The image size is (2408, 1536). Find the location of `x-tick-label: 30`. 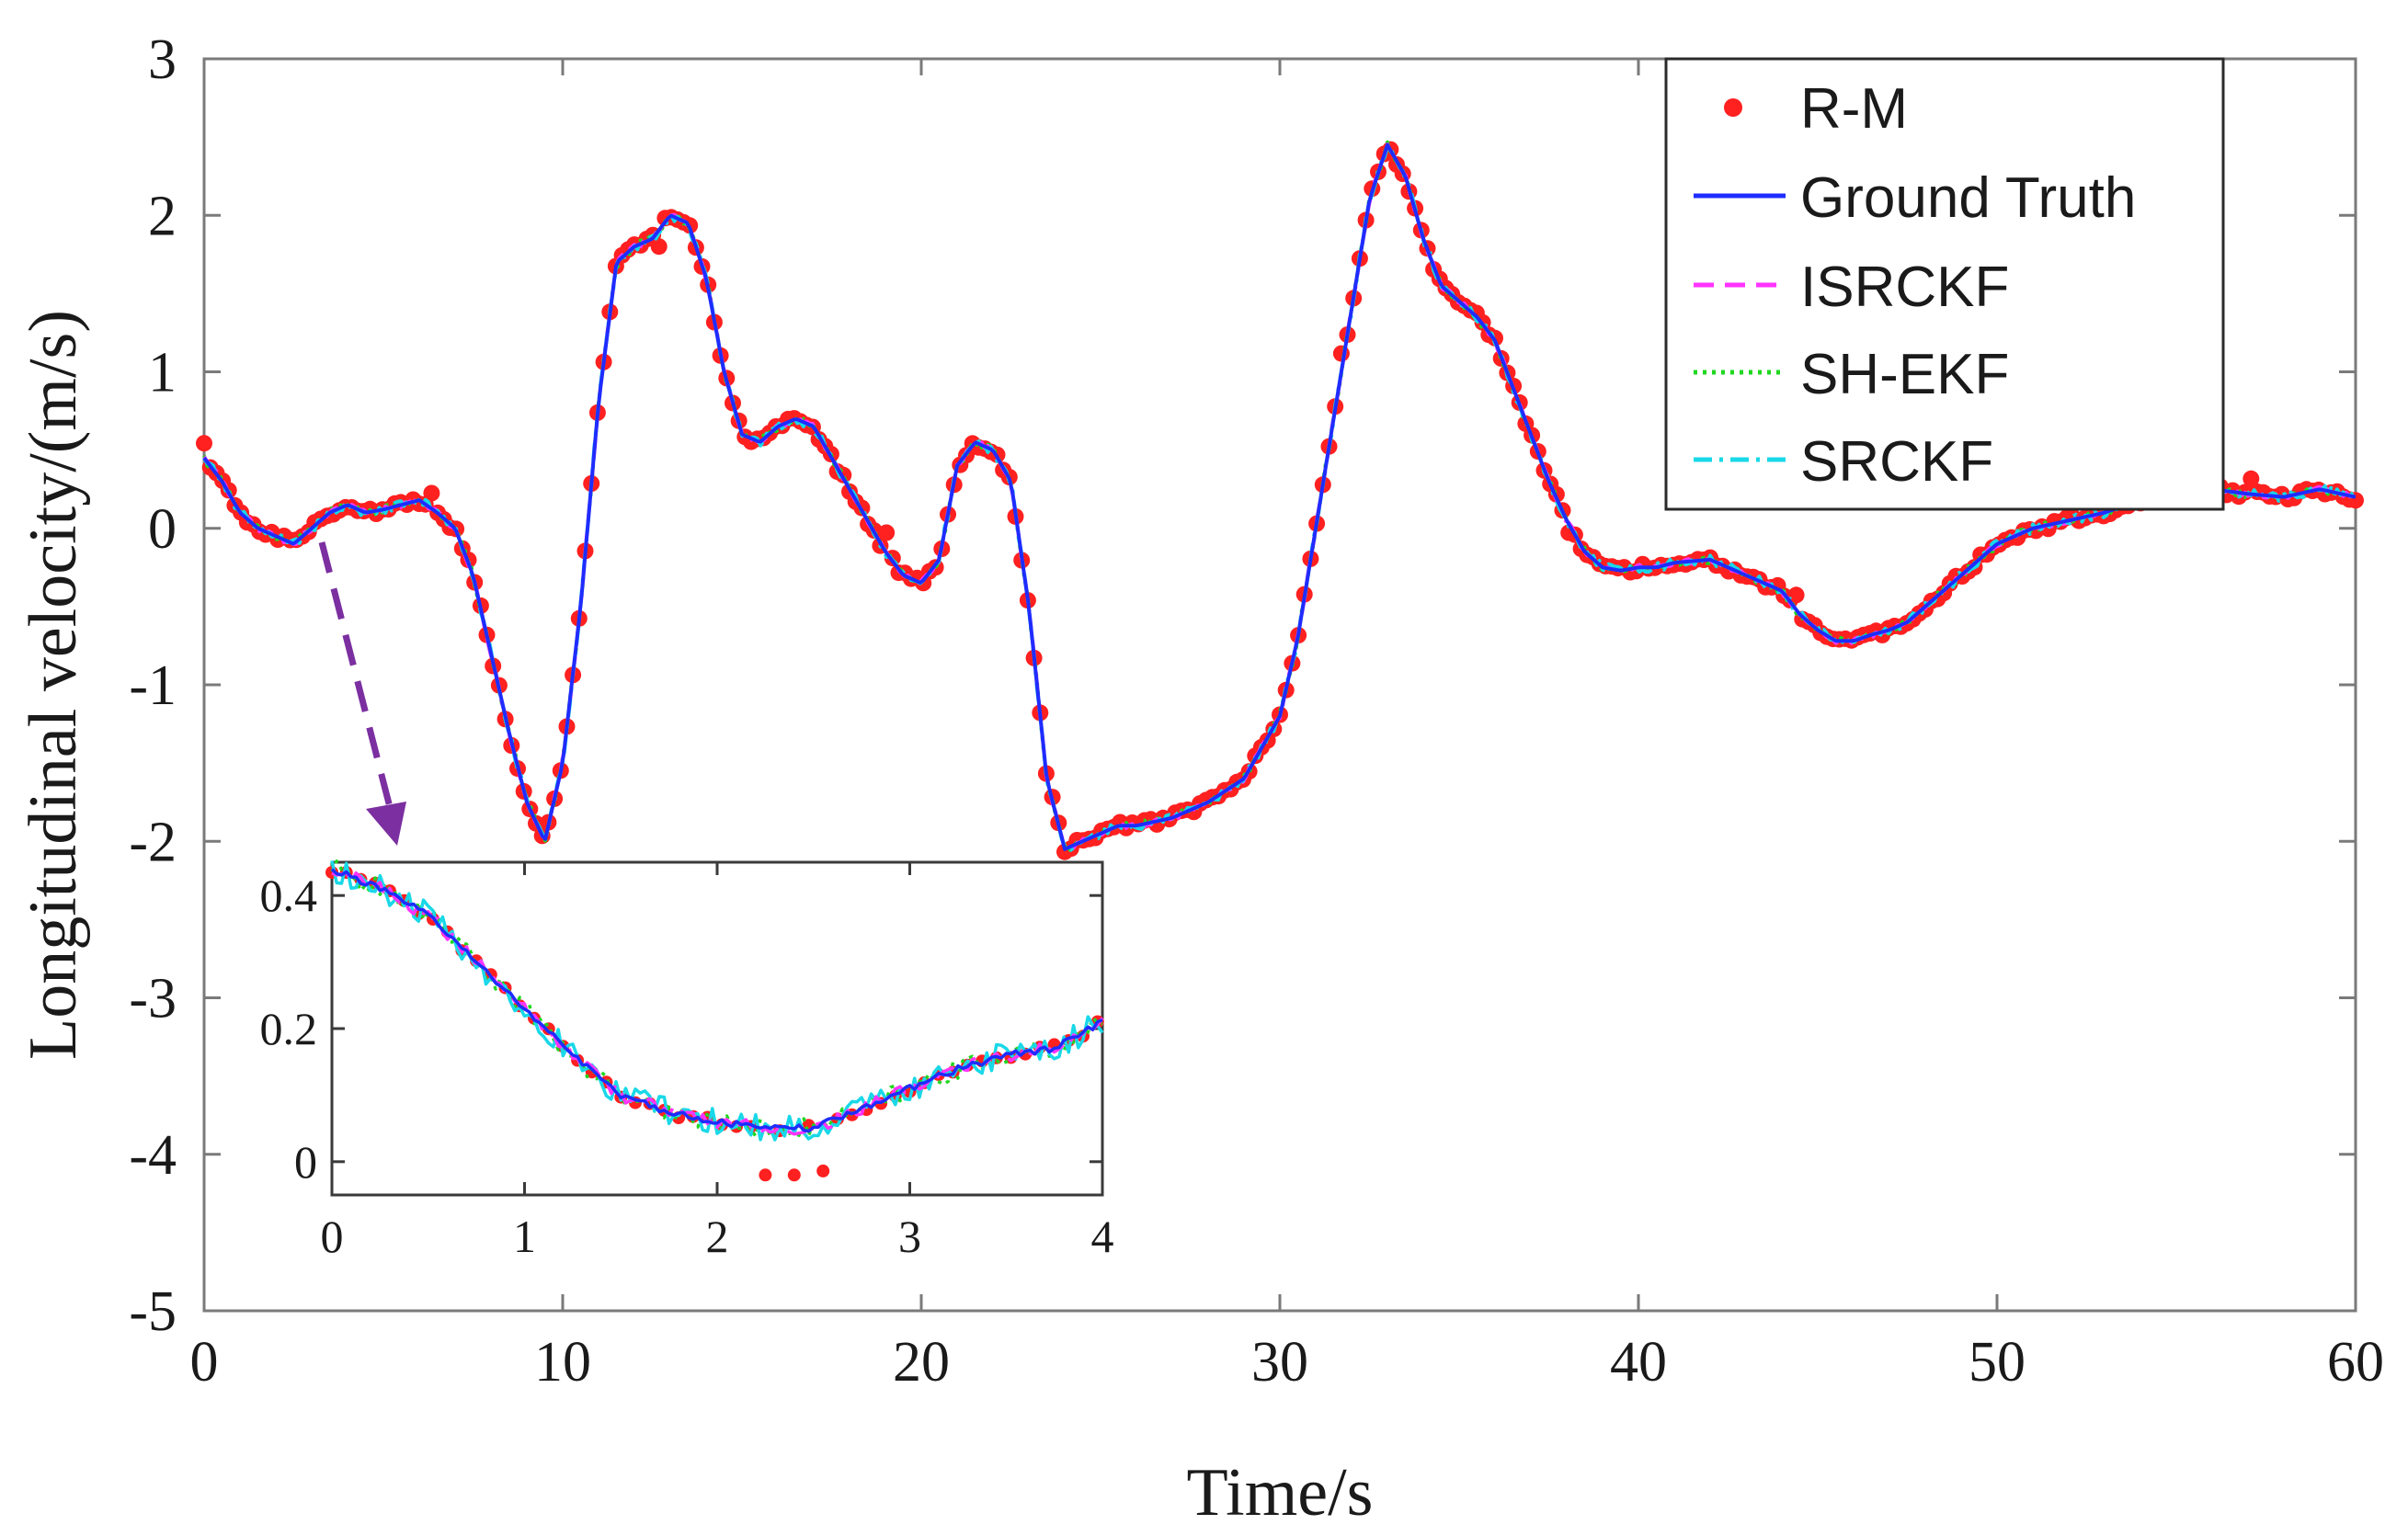

x-tick-label: 30 is located at coordinates (1279, 1362).